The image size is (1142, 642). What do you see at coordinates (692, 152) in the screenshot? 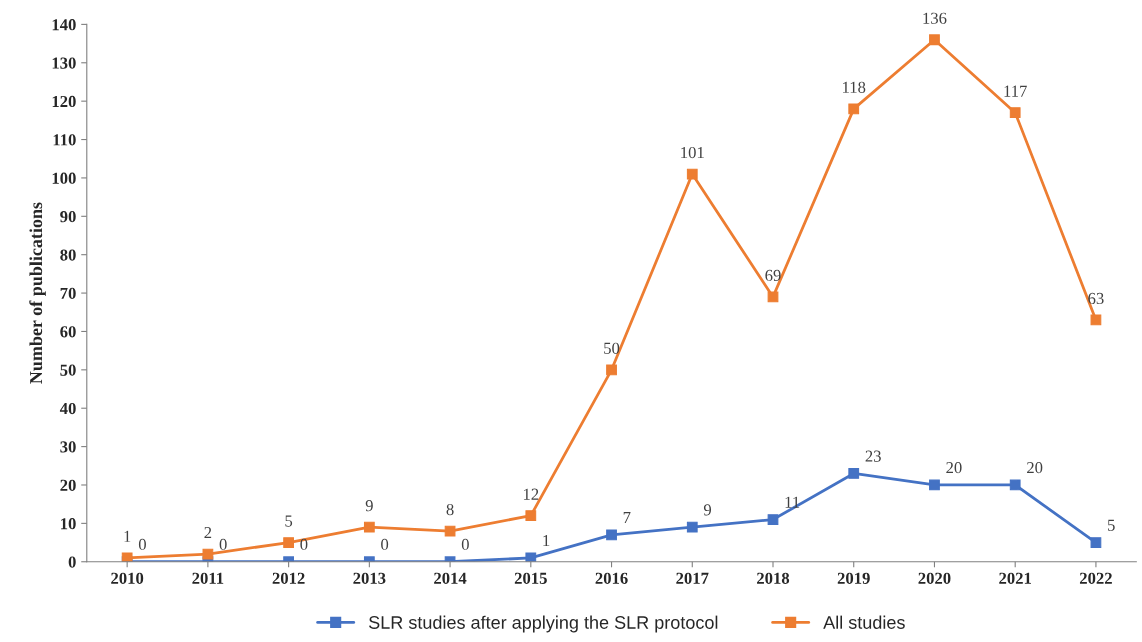
I see `data-label: 101` at bounding box center [692, 152].